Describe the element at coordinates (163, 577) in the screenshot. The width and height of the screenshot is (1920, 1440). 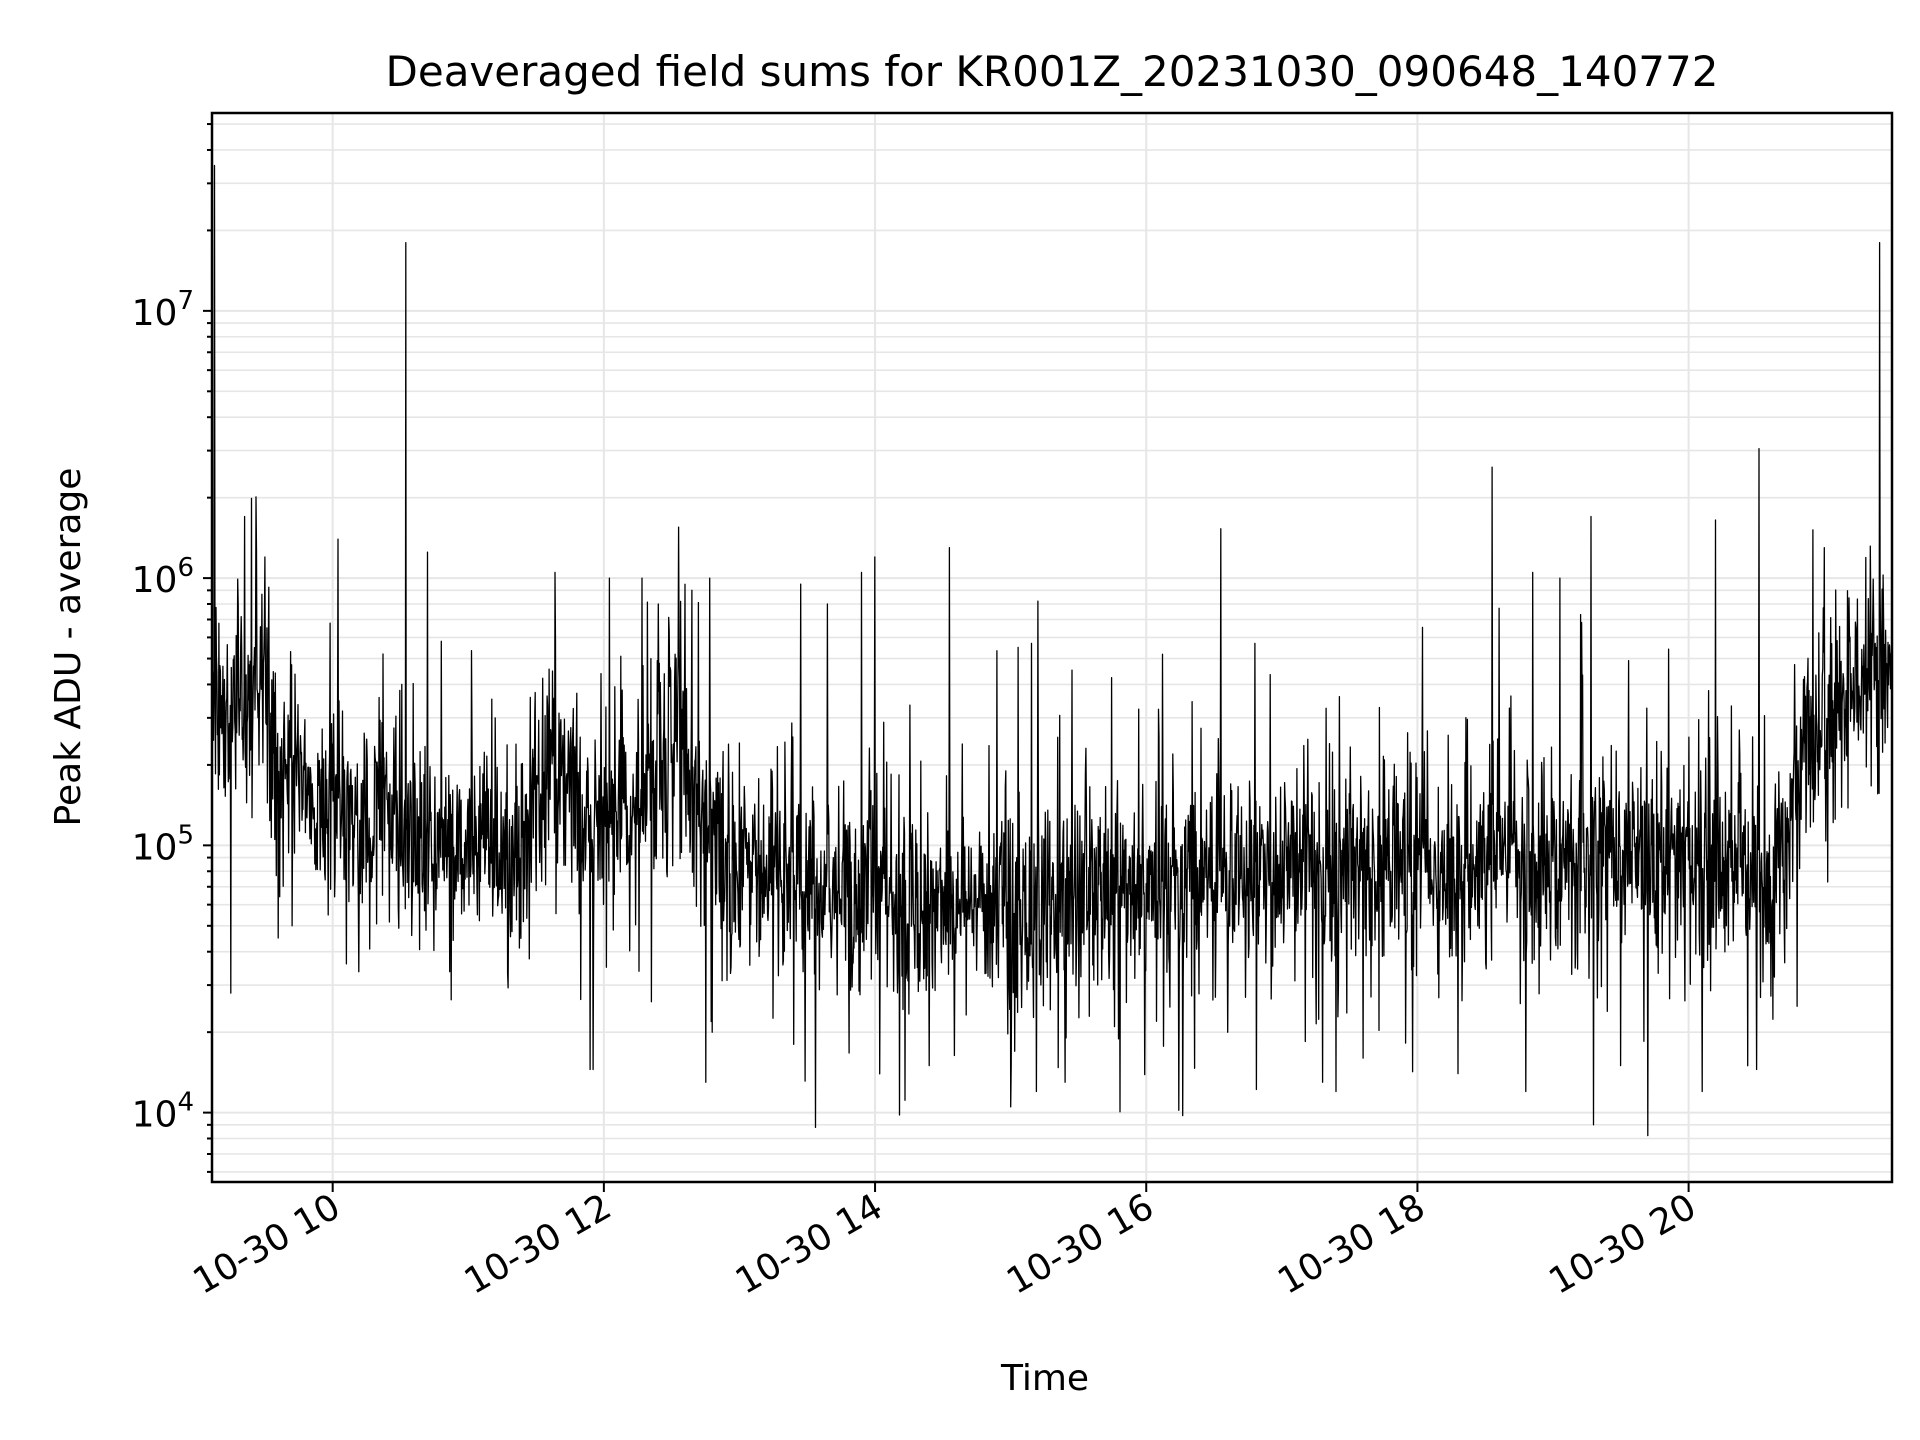
I see `y-tick-label: 10⁶` at that location.